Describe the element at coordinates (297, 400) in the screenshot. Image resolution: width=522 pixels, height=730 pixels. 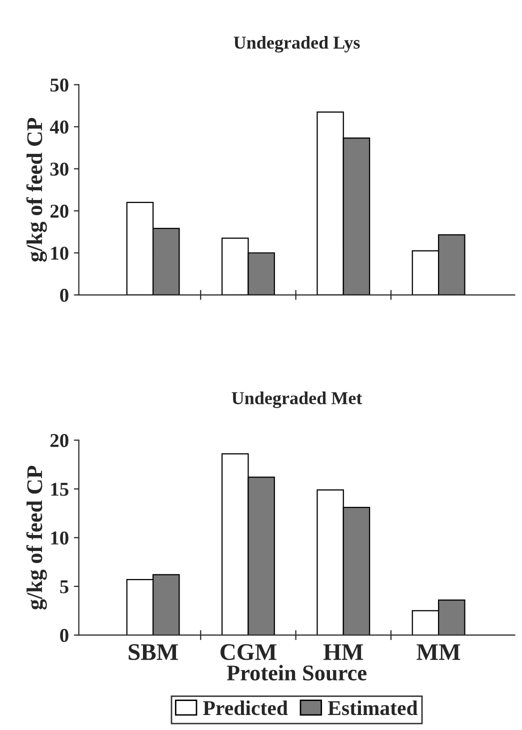
I see `chart-title: Undegraded Met` at that location.